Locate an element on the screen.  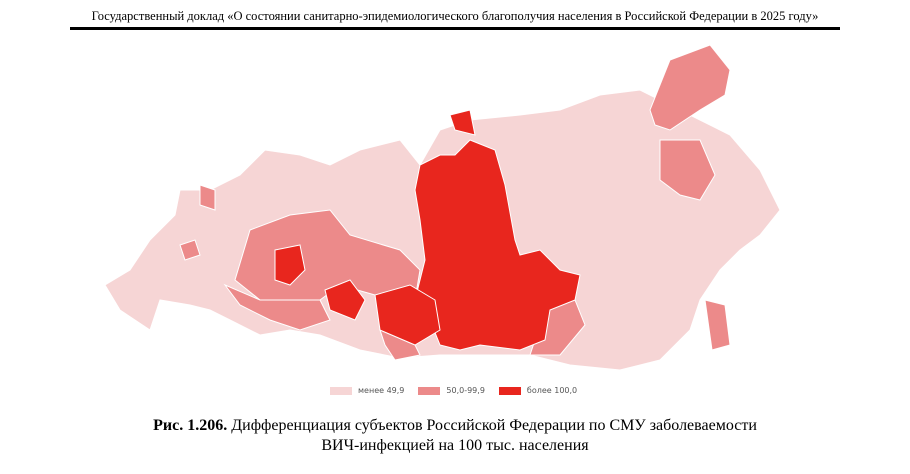
legend-item: более 100,0 is located at coordinates (538, 390).